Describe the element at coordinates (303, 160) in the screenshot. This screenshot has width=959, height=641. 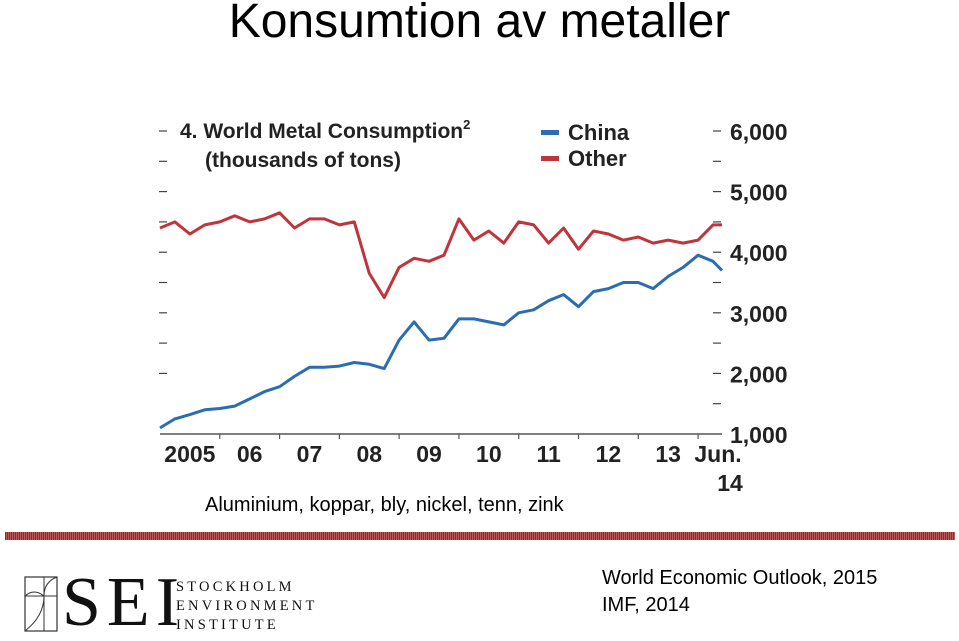
I see `chart-subtitle: (thousands of tons)` at that location.